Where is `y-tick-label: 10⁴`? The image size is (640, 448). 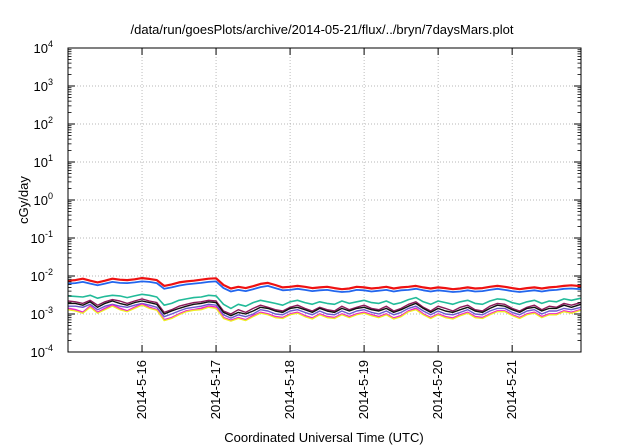
y-tick-label: 10⁴ is located at coordinates (43, 47).